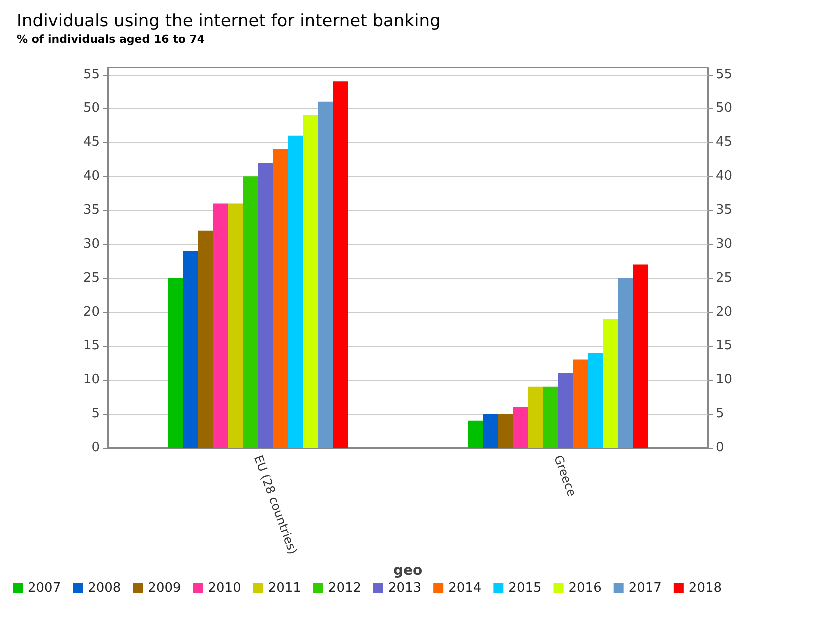 The width and height of the screenshot is (817, 620). What do you see at coordinates (724, 244) in the screenshot?
I see `y2-tick-label: 30` at bounding box center [724, 244].